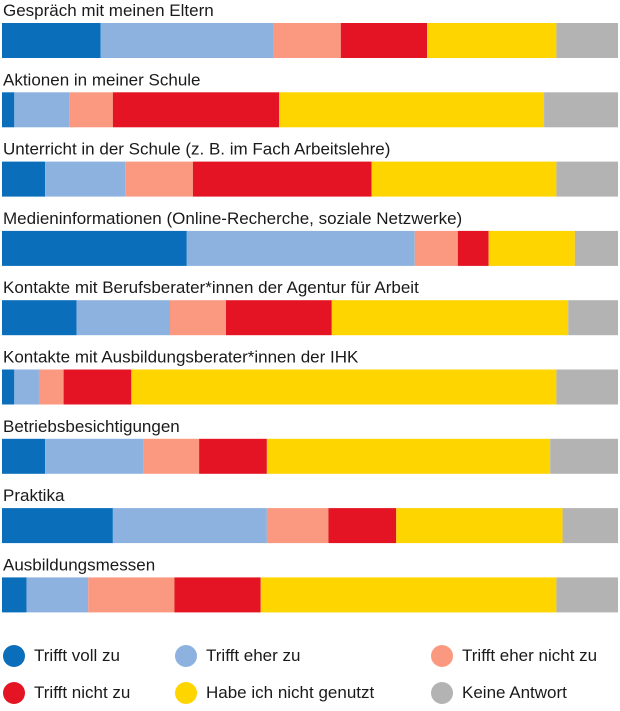  I want to click on legend-label: Trifft eher nicht zu, so click(530, 655).